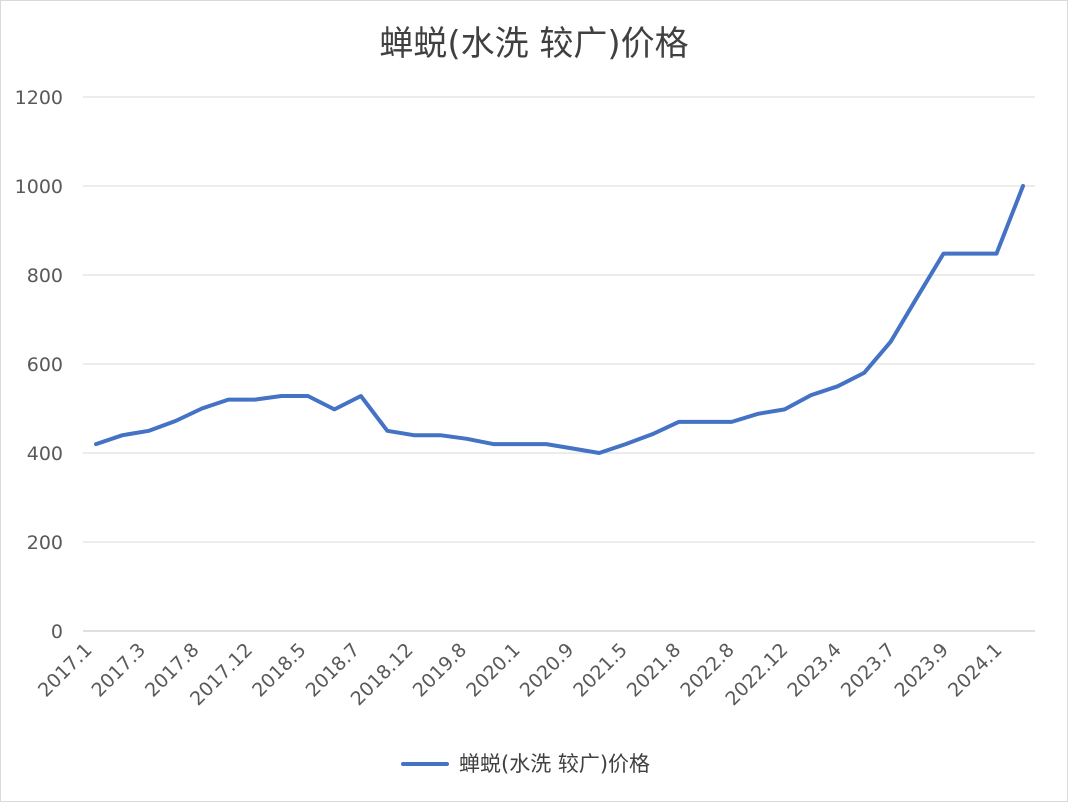  What do you see at coordinates (921, 670) in the screenshot?
I see `x-tick-label: 2023.9` at bounding box center [921, 670].